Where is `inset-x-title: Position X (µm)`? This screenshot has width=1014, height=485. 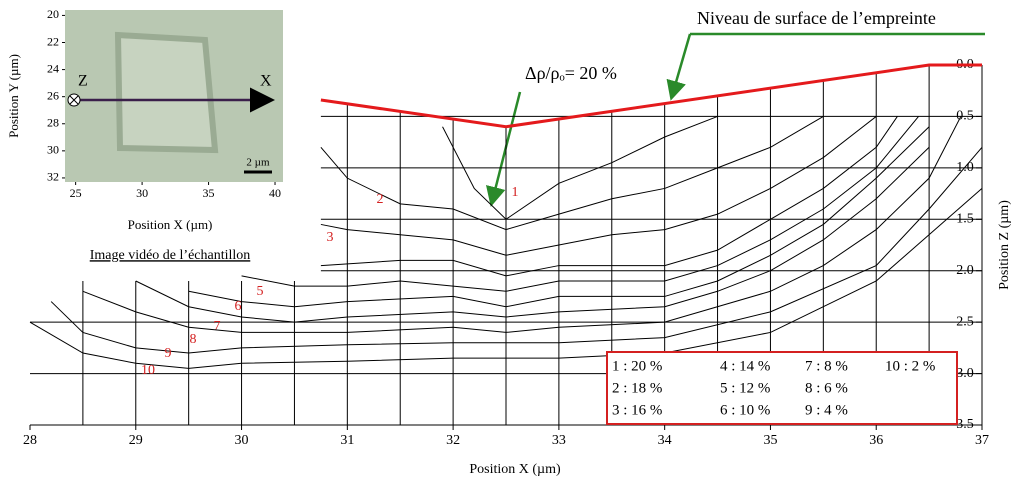
inset-x-title: Position X (µm) is located at coordinates (170, 224).